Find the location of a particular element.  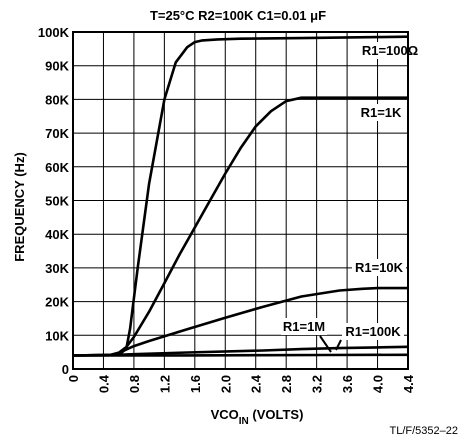

y-tick-label: 30K is located at coordinates (57, 268).